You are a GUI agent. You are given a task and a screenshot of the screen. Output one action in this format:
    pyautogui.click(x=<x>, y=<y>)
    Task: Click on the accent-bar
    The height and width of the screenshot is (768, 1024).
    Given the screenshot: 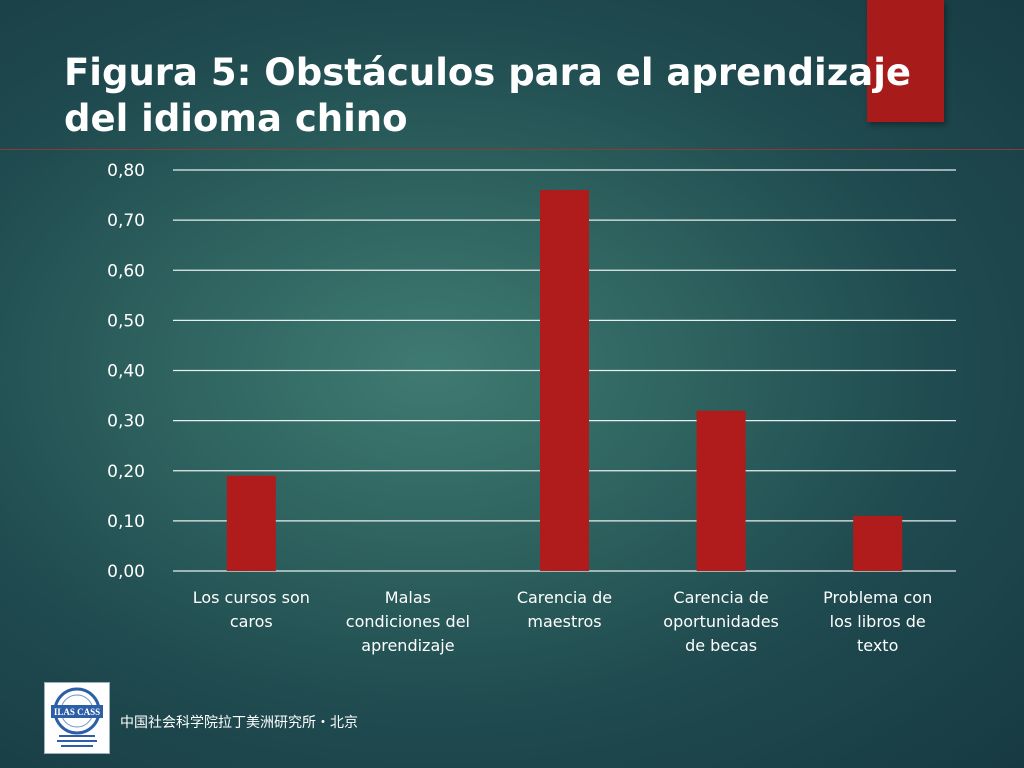 What is the action you would take?
    pyautogui.click(x=905, y=61)
    